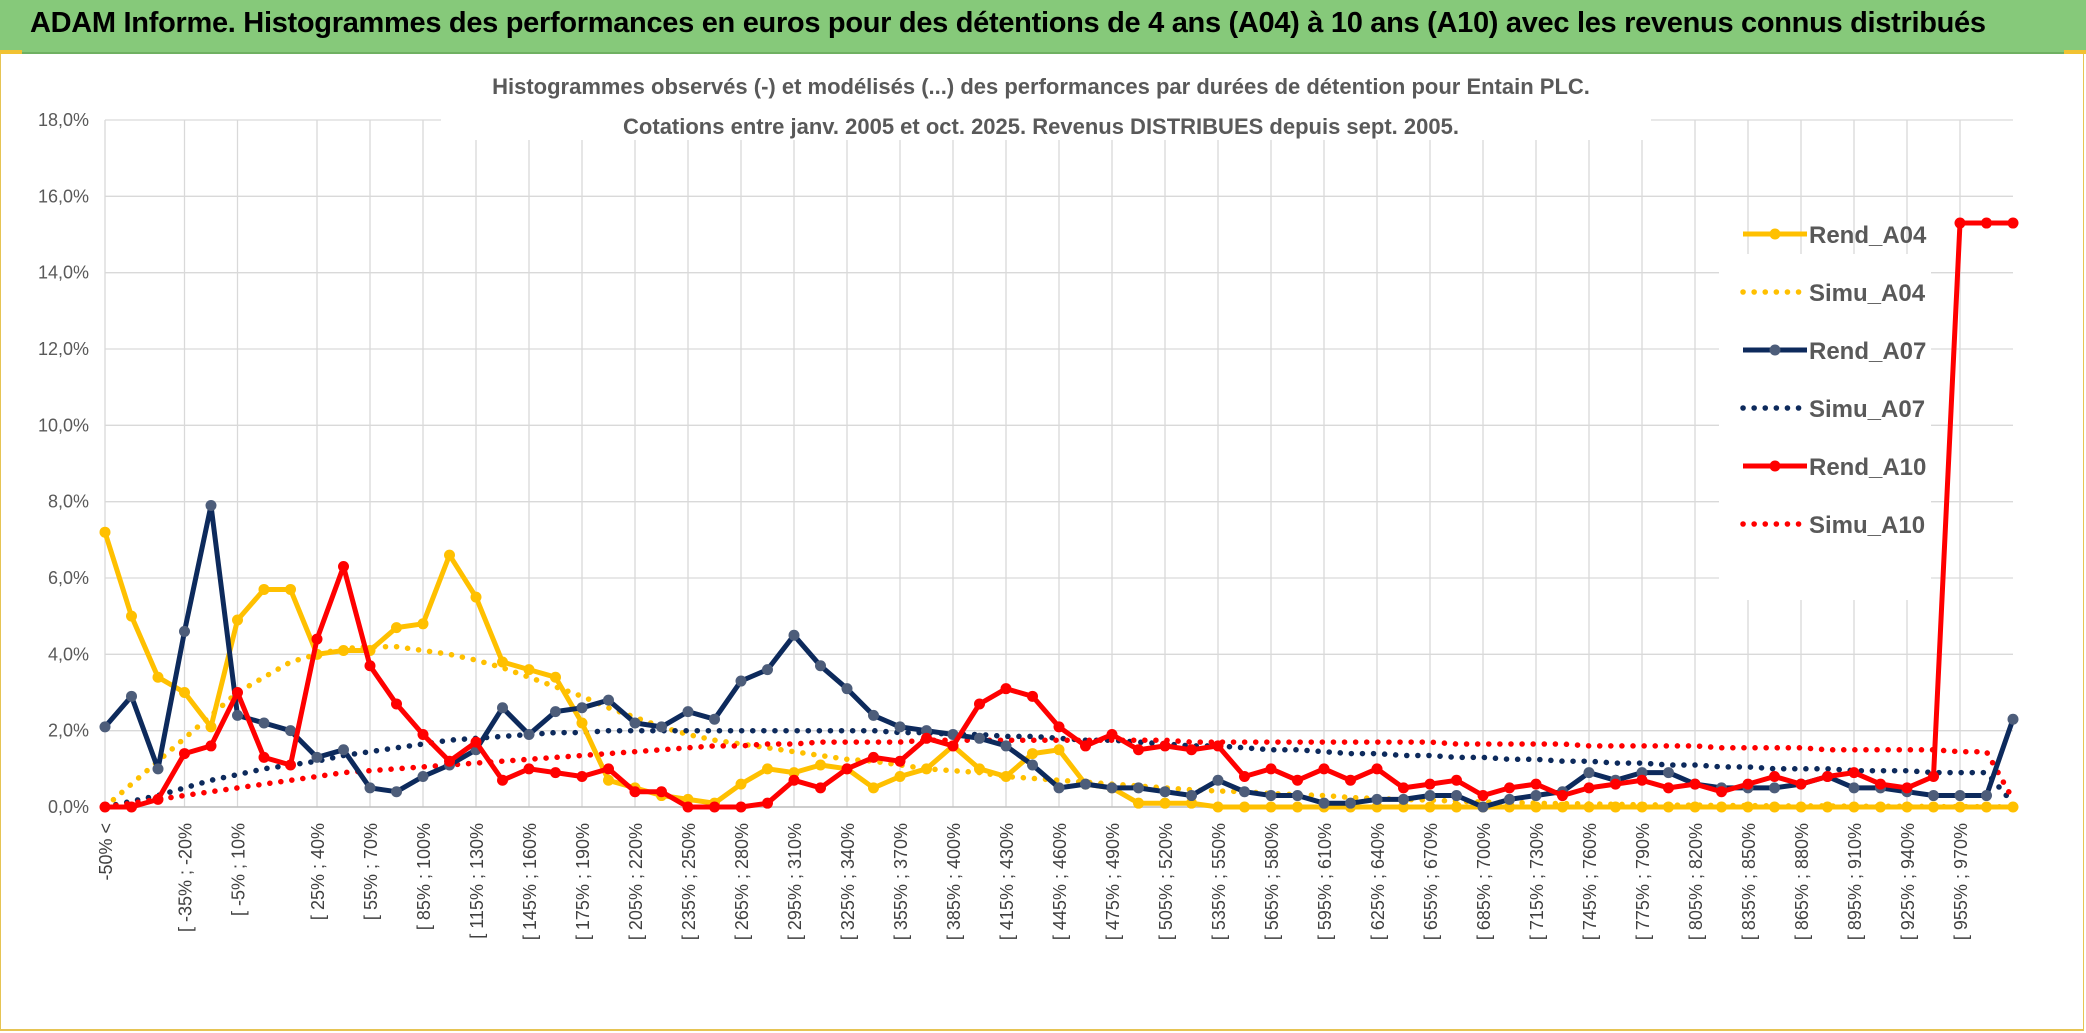 The height and width of the screenshot is (1033, 2086). Describe the element at coordinates (1961, 881) in the screenshot. I see `x-tick-label: [ 955% ; 970%` at that location.